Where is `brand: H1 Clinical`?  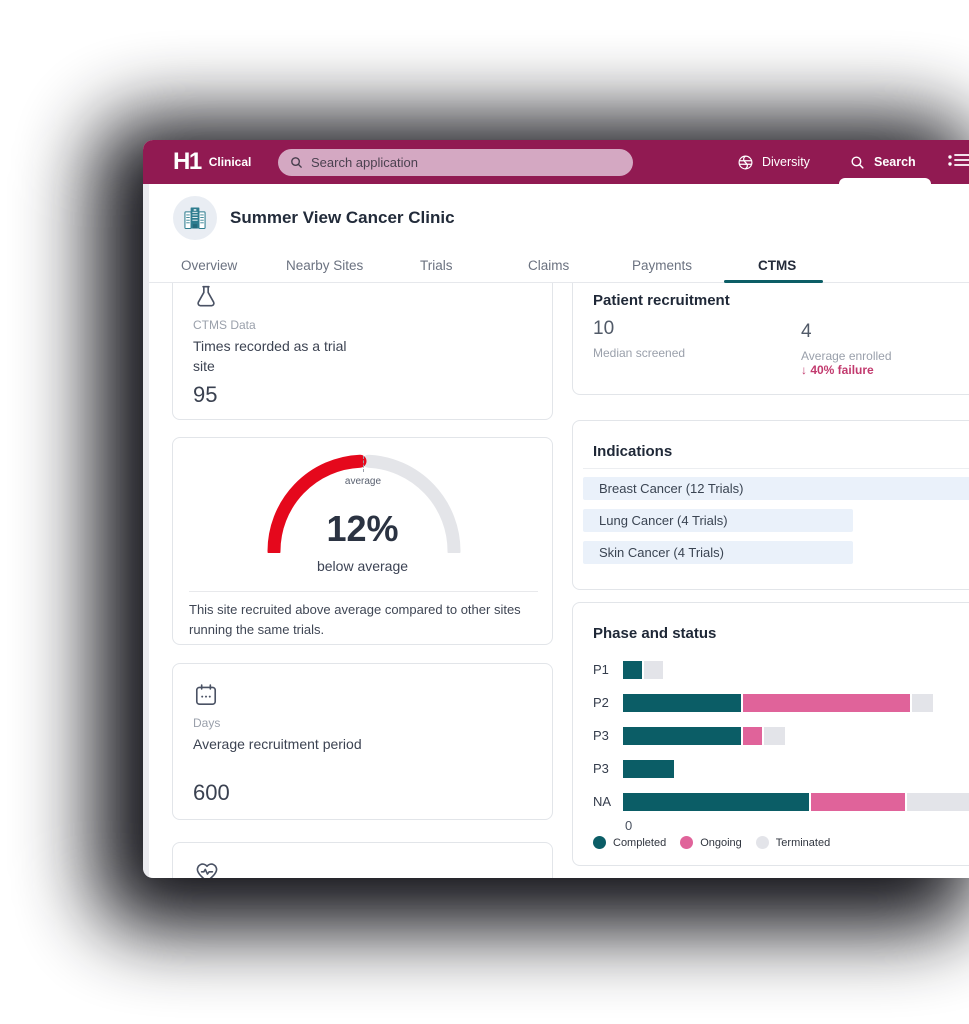
brand: H1 Clinical is located at coordinates (212, 162).